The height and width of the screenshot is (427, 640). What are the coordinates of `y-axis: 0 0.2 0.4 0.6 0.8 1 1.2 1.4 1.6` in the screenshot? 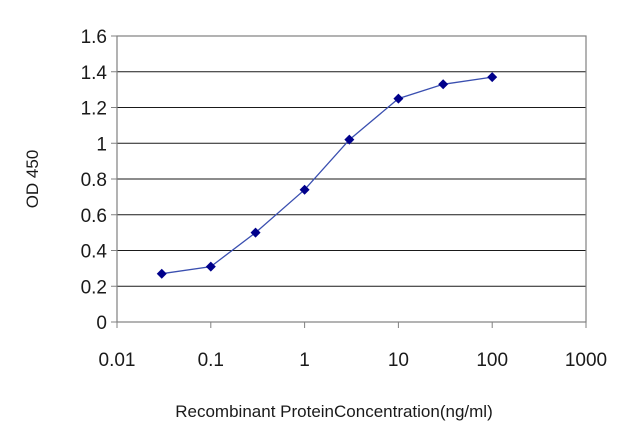 It's located at (99, 180).